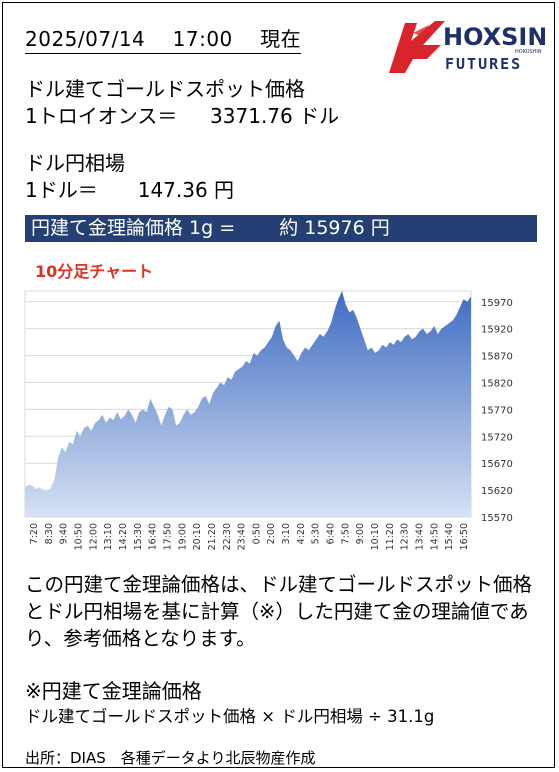 This screenshot has width=559, height=772. I want to click on x-tick-label: 10:10, so click(375, 536).